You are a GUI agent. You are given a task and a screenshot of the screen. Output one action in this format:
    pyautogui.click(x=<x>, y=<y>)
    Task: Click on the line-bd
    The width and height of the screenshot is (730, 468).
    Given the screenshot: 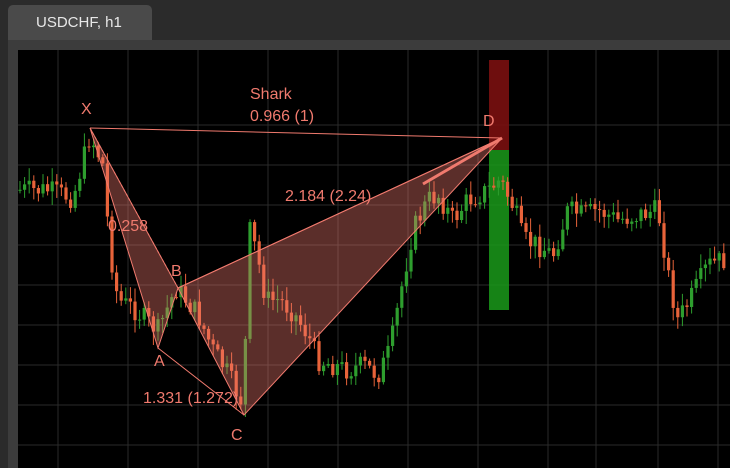 What is the action you would take?
    pyautogui.click(x=340, y=213)
    